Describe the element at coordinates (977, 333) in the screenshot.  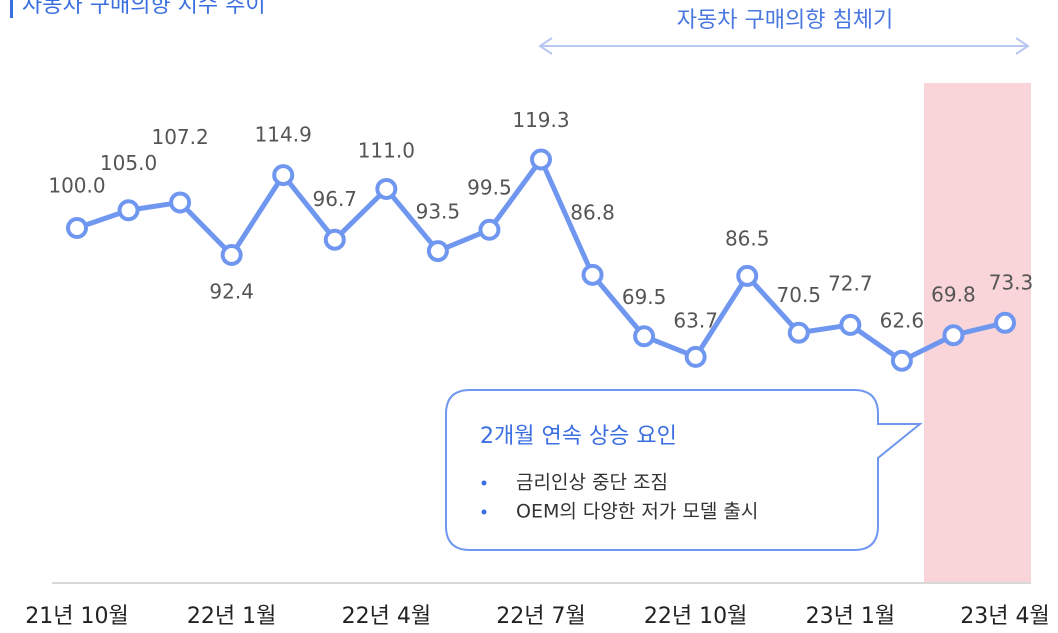
I see `highlight-region` at that location.